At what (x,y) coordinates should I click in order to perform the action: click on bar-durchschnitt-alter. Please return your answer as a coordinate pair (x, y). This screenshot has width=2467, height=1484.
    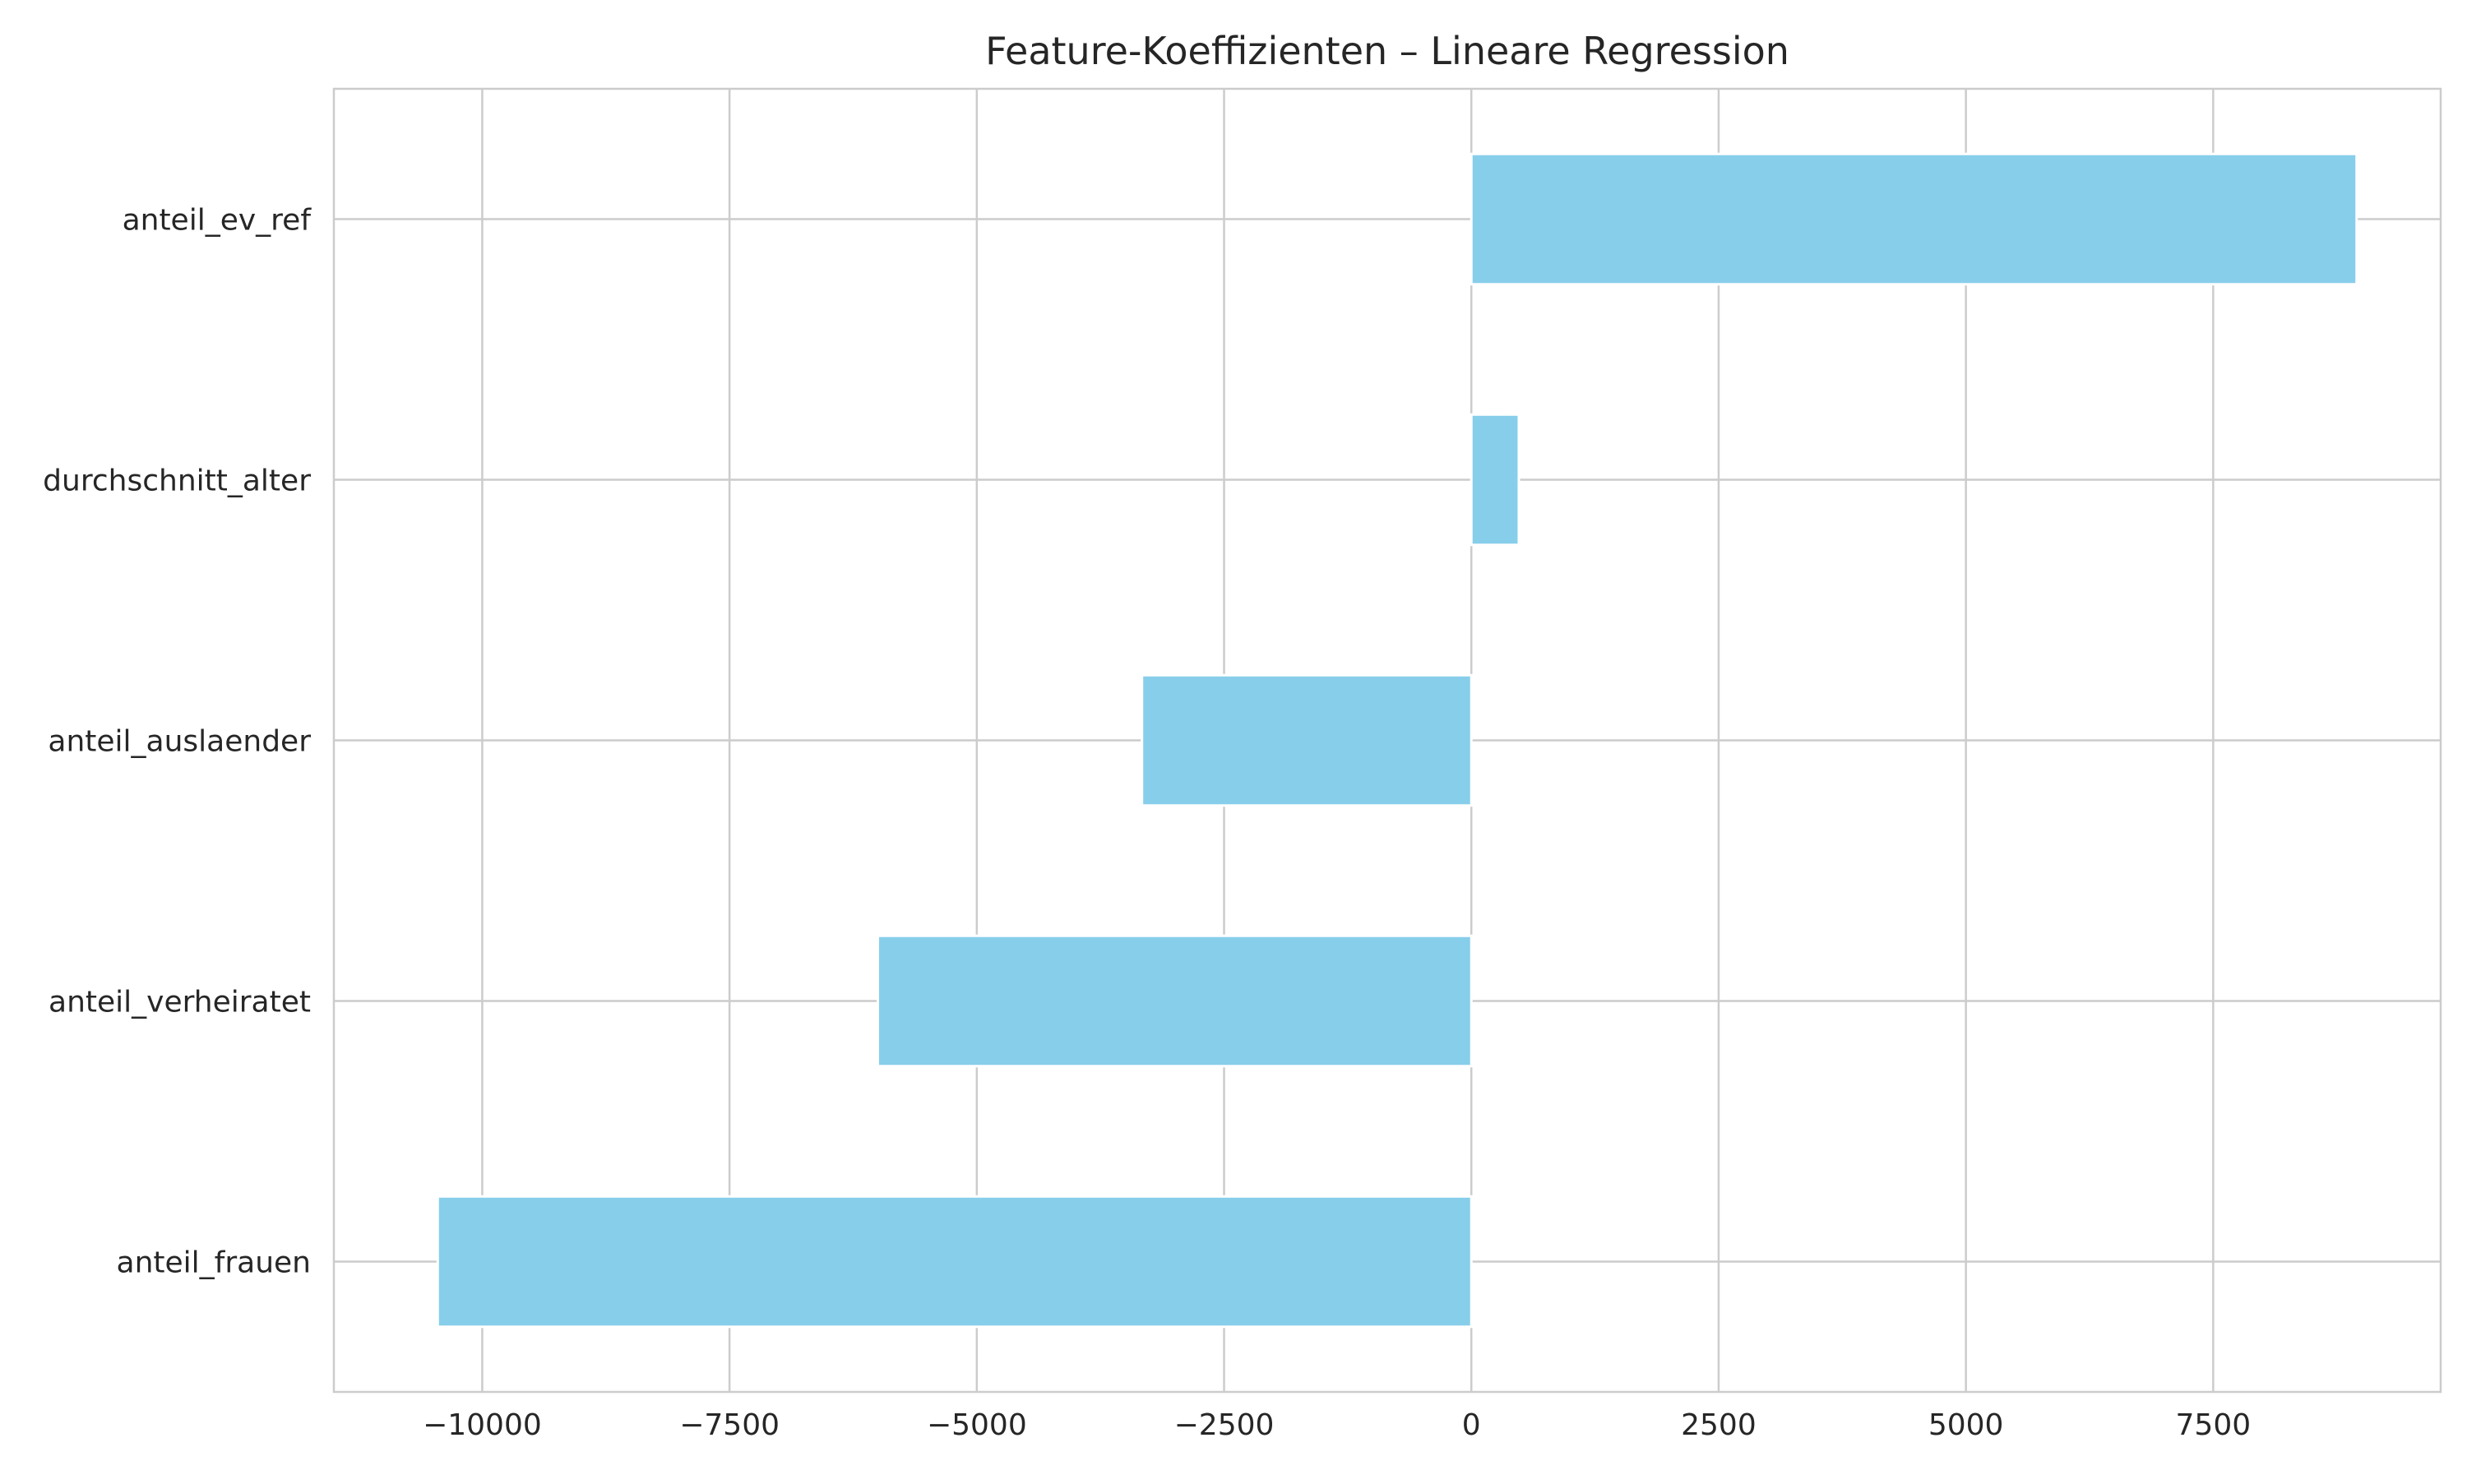
    Looking at the image, I should click on (1495, 480).